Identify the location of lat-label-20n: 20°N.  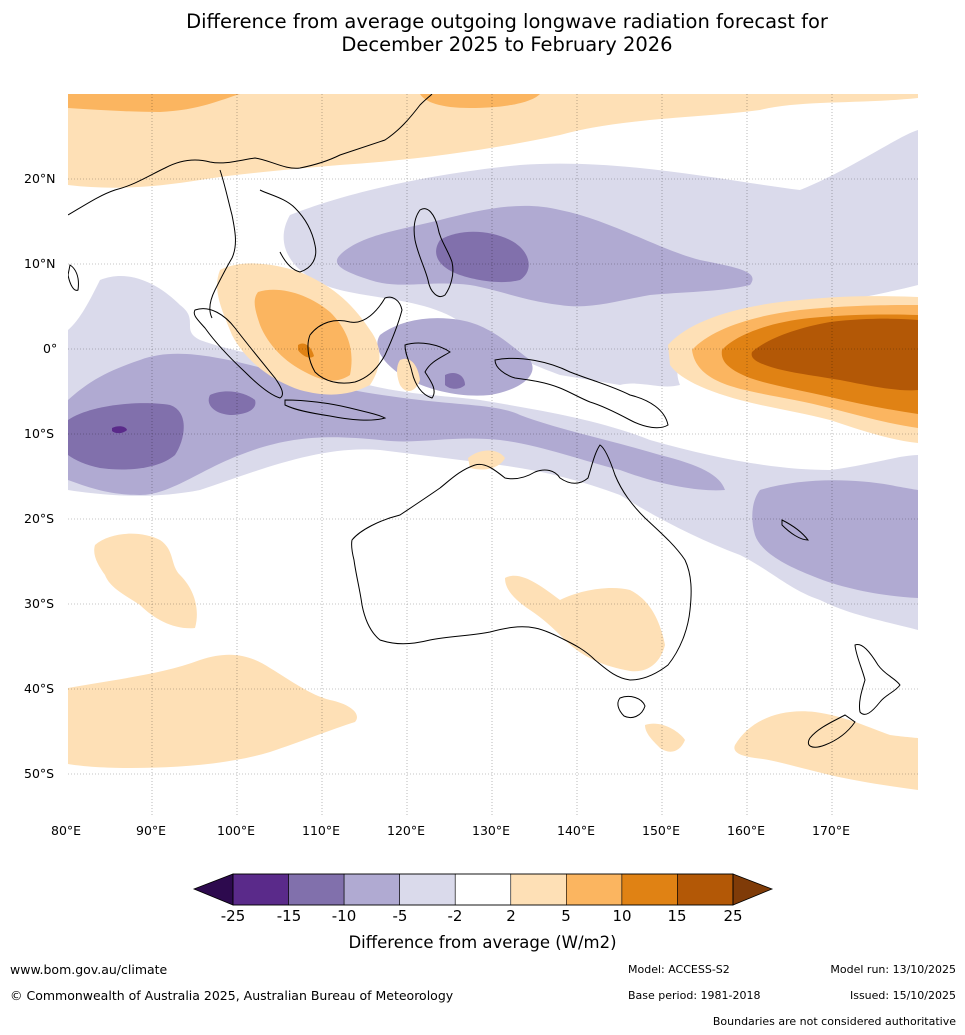
(40, 178).